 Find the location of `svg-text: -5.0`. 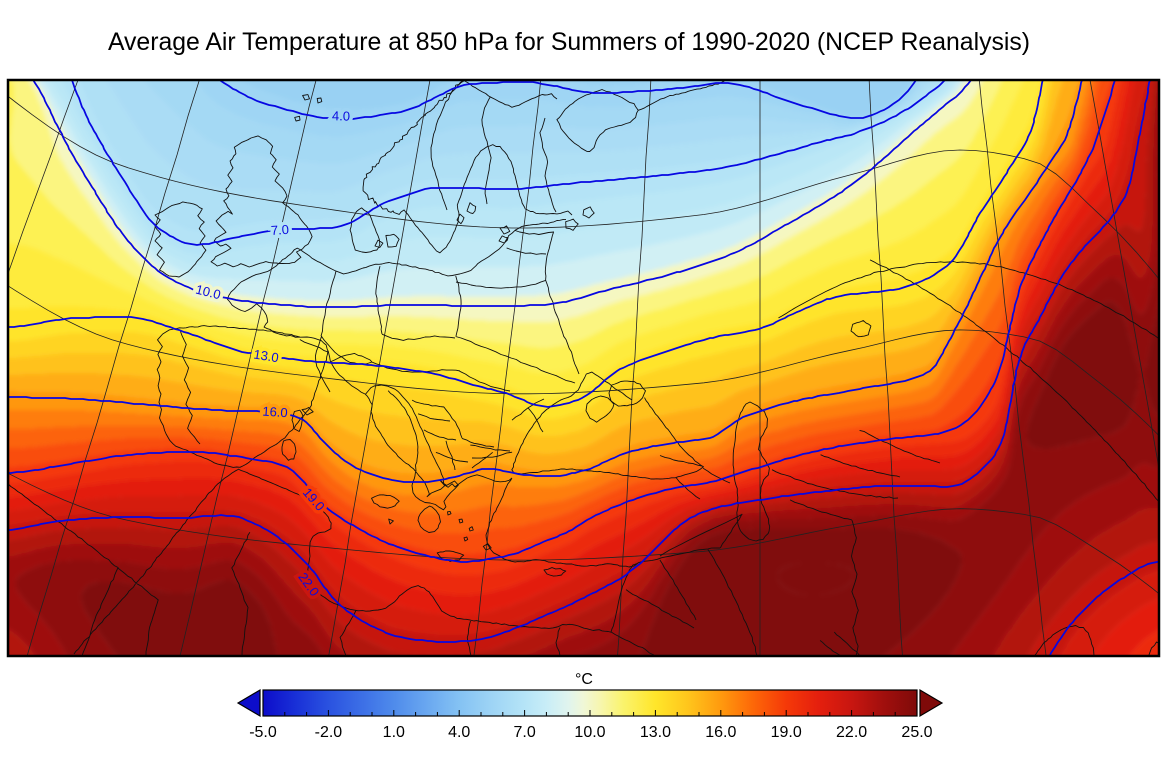

svg-text: -5.0 is located at coordinates (263, 732).